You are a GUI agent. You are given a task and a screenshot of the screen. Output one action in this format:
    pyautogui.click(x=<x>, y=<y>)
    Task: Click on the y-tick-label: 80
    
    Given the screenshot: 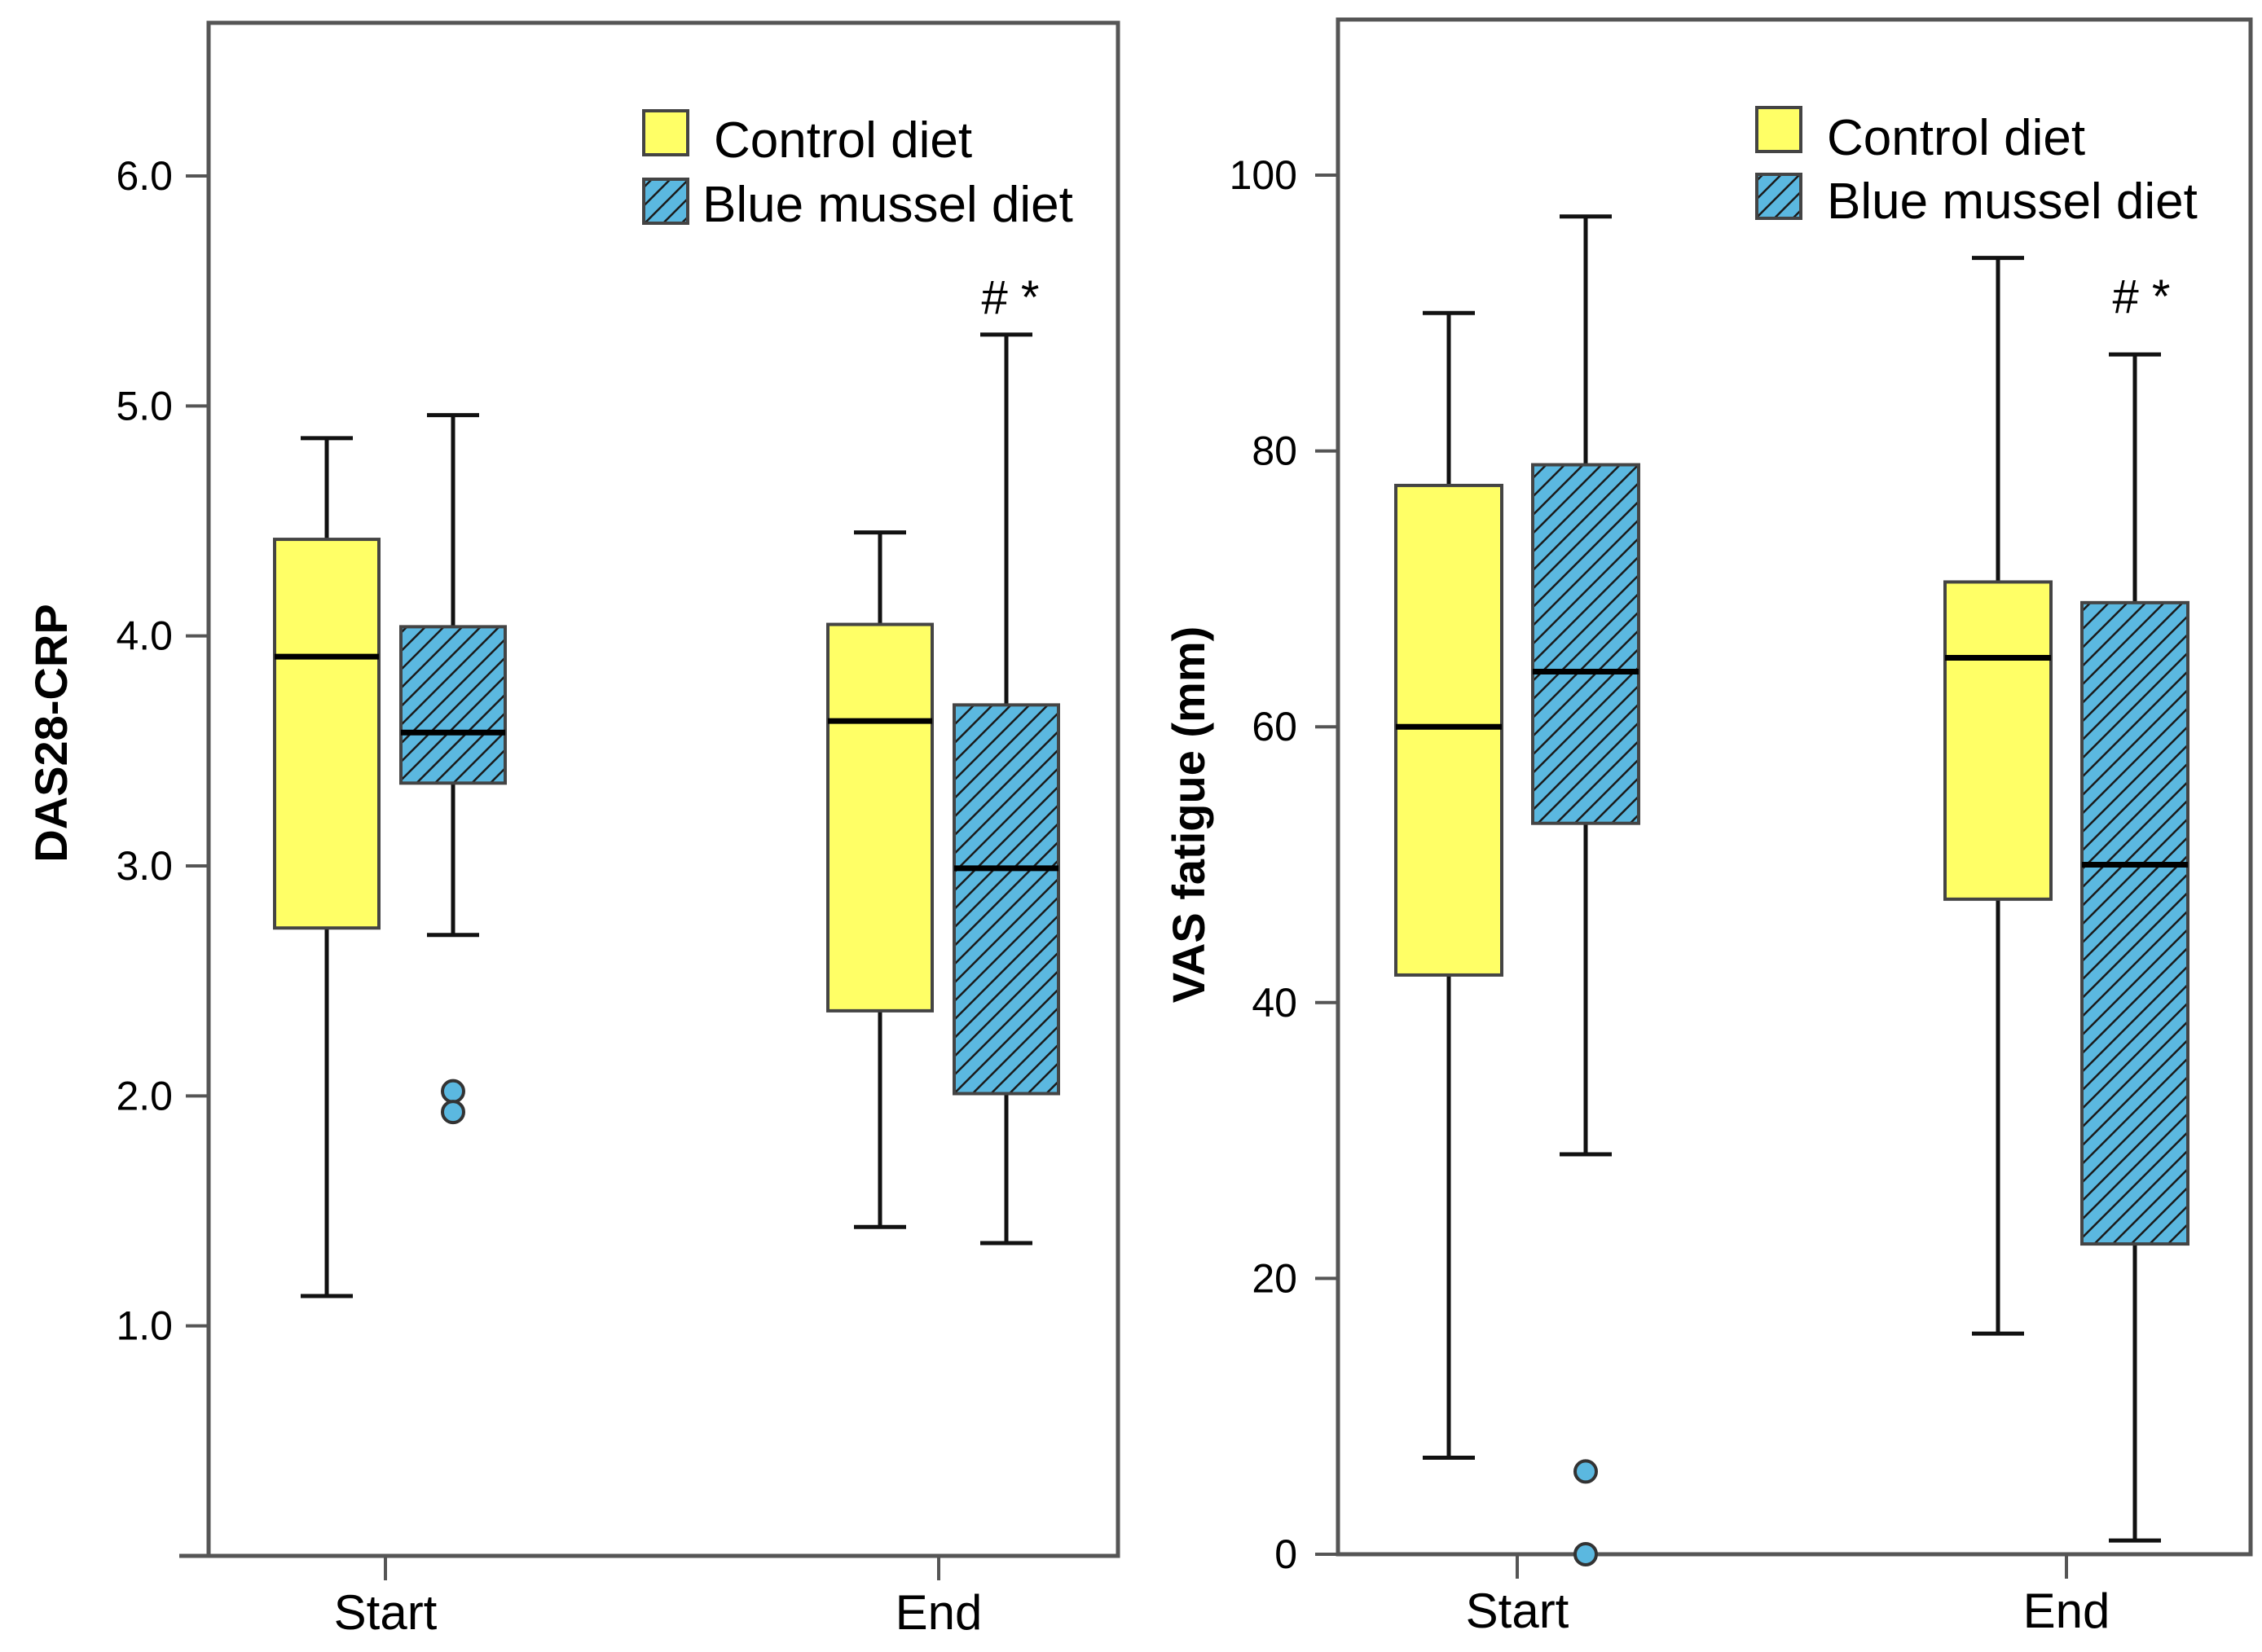 What is the action you would take?
    pyautogui.click(x=1275, y=451)
    